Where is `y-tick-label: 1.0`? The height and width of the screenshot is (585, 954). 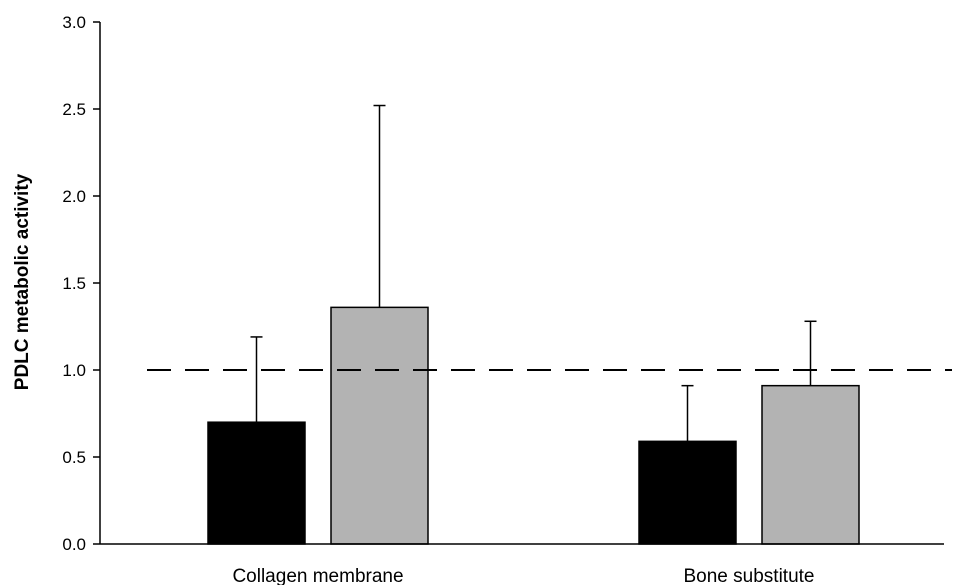 y-tick-label: 1.0 is located at coordinates (74, 370).